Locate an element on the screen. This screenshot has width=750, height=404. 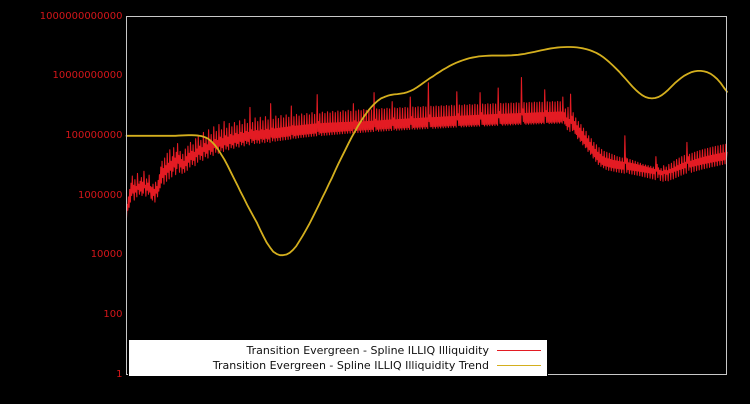
y-axis-tick-label: 10000 is located at coordinates (106, 255).